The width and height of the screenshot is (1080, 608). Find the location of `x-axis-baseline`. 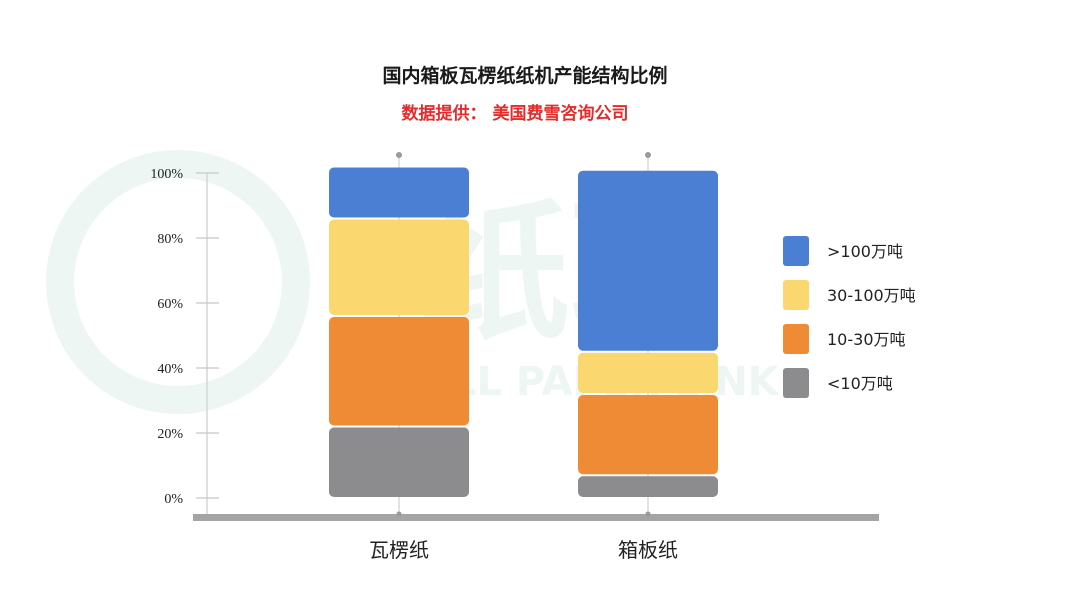

x-axis-baseline is located at coordinates (536, 517).